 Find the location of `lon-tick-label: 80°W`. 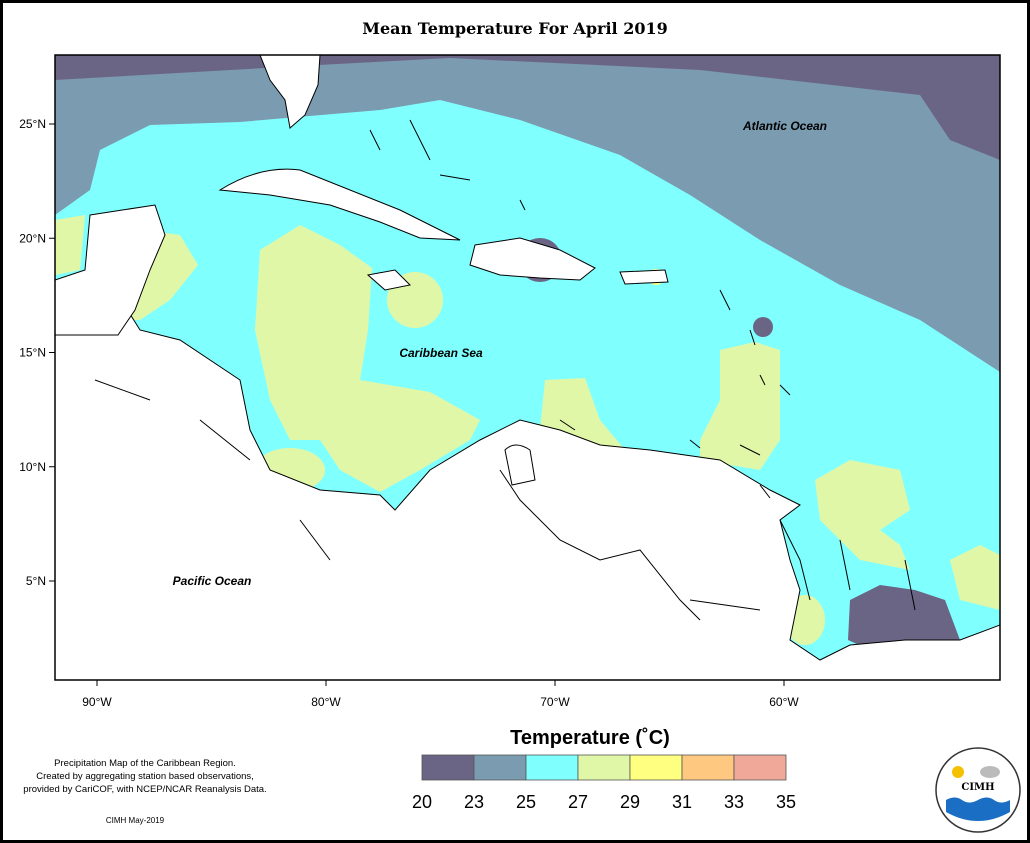

lon-tick-label: 80°W is located at coordinates (326, 702).